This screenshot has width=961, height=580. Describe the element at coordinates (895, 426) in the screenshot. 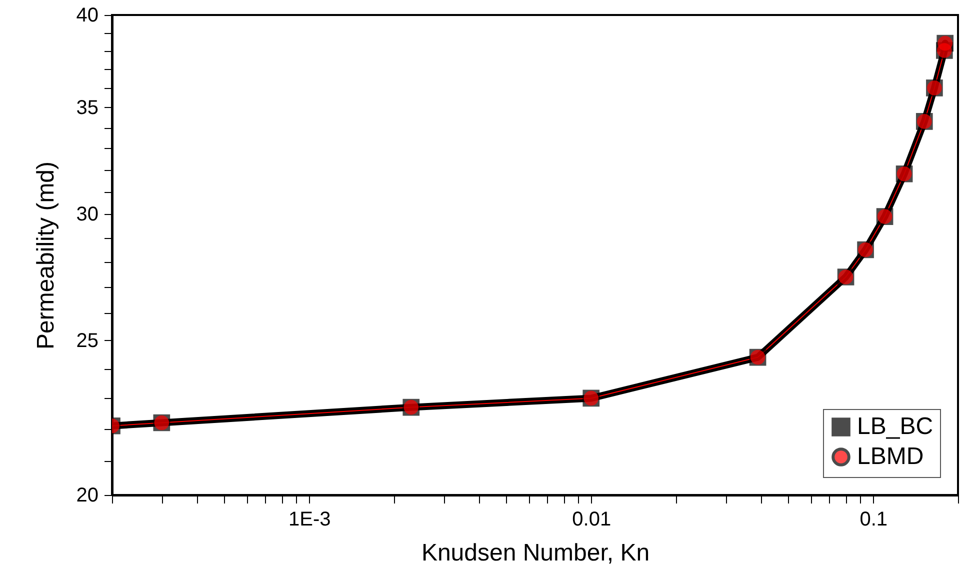

I see `legend-label: LB_BC` at that location.